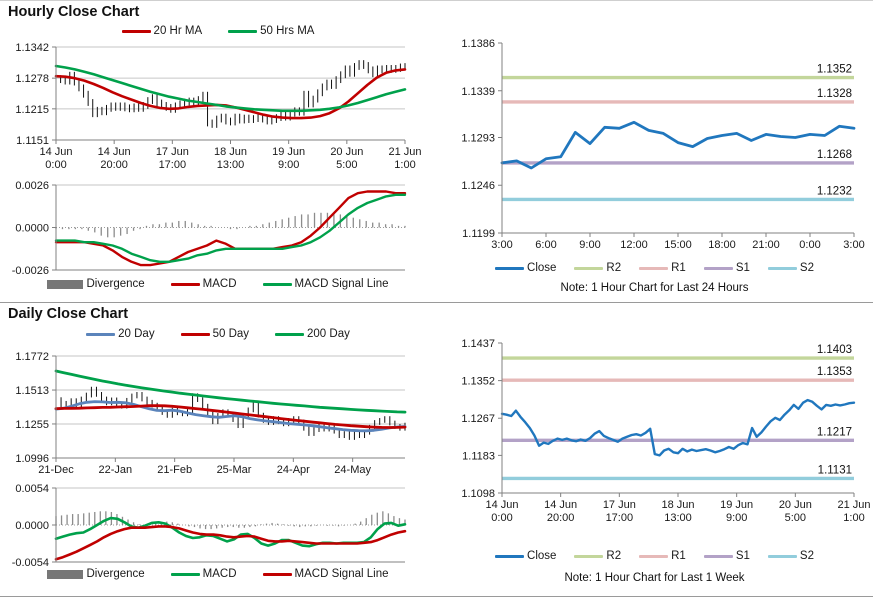 Image resolution: width=873 pixels, height=601 pixels. What do you see at coordinates (614, 268) in the screenshot?
I see `legend-label: R2` at bounding box center [614, 268].